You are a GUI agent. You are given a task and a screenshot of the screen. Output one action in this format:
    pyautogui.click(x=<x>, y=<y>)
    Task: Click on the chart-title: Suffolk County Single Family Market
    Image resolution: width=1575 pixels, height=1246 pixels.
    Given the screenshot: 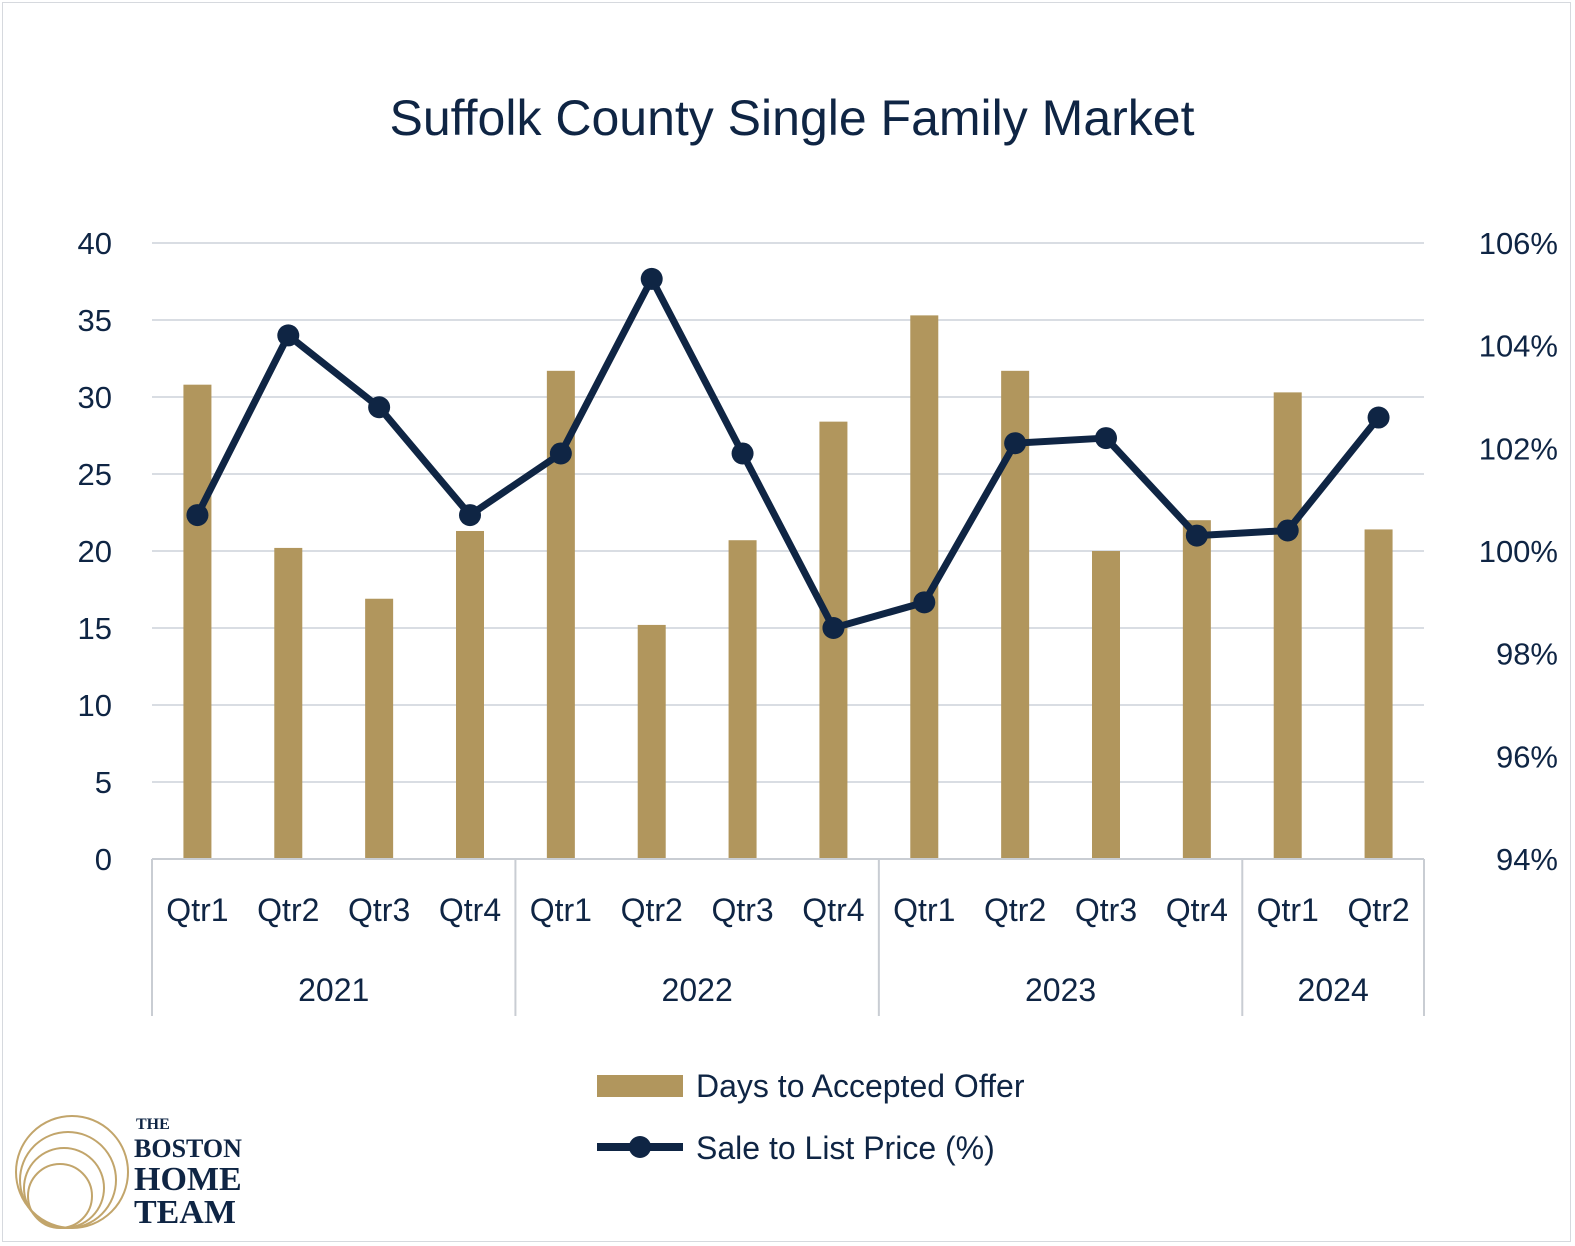 What is the action you would take?
    pyautogui.click(x=792, y=118)
    